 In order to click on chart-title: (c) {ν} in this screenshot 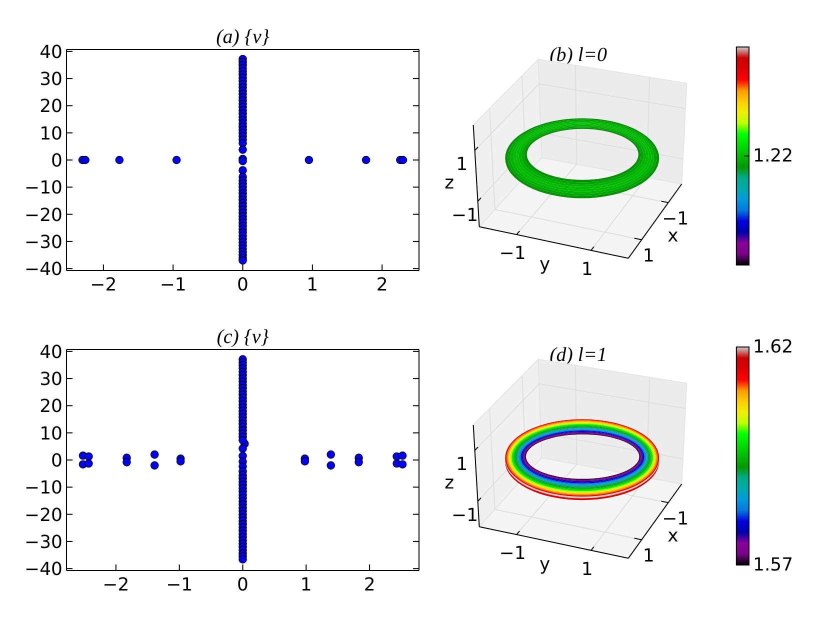, I will do `click(242, 337)`.